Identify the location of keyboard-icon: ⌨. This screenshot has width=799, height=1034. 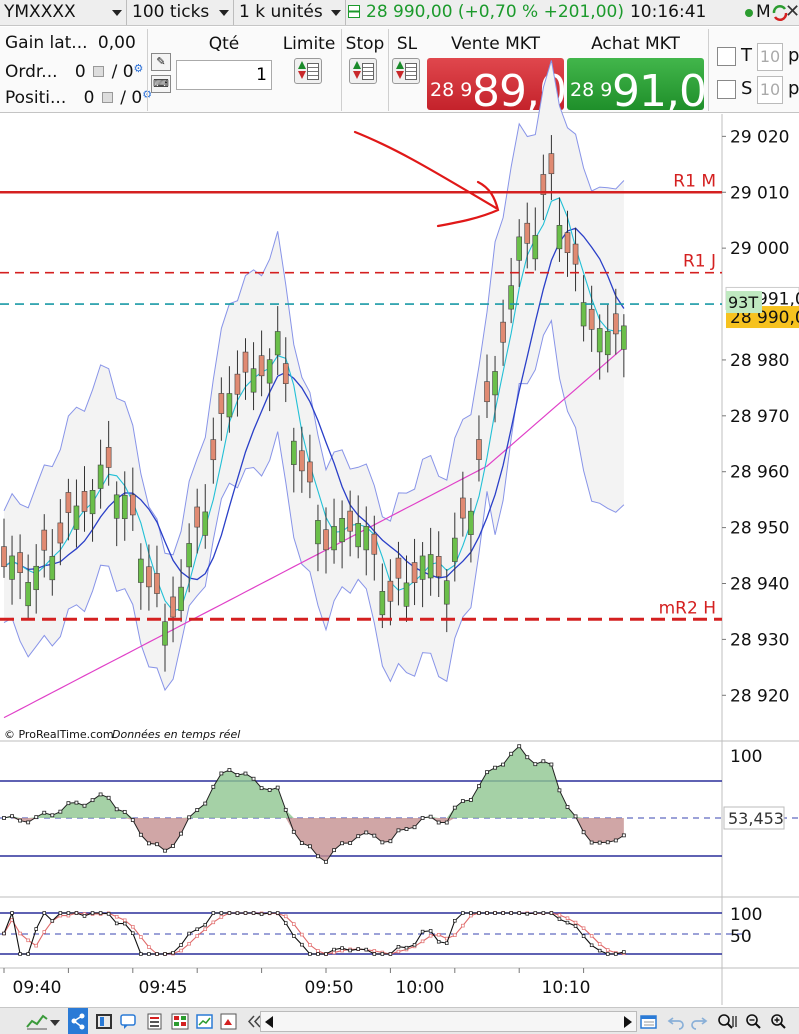
(161, 84).